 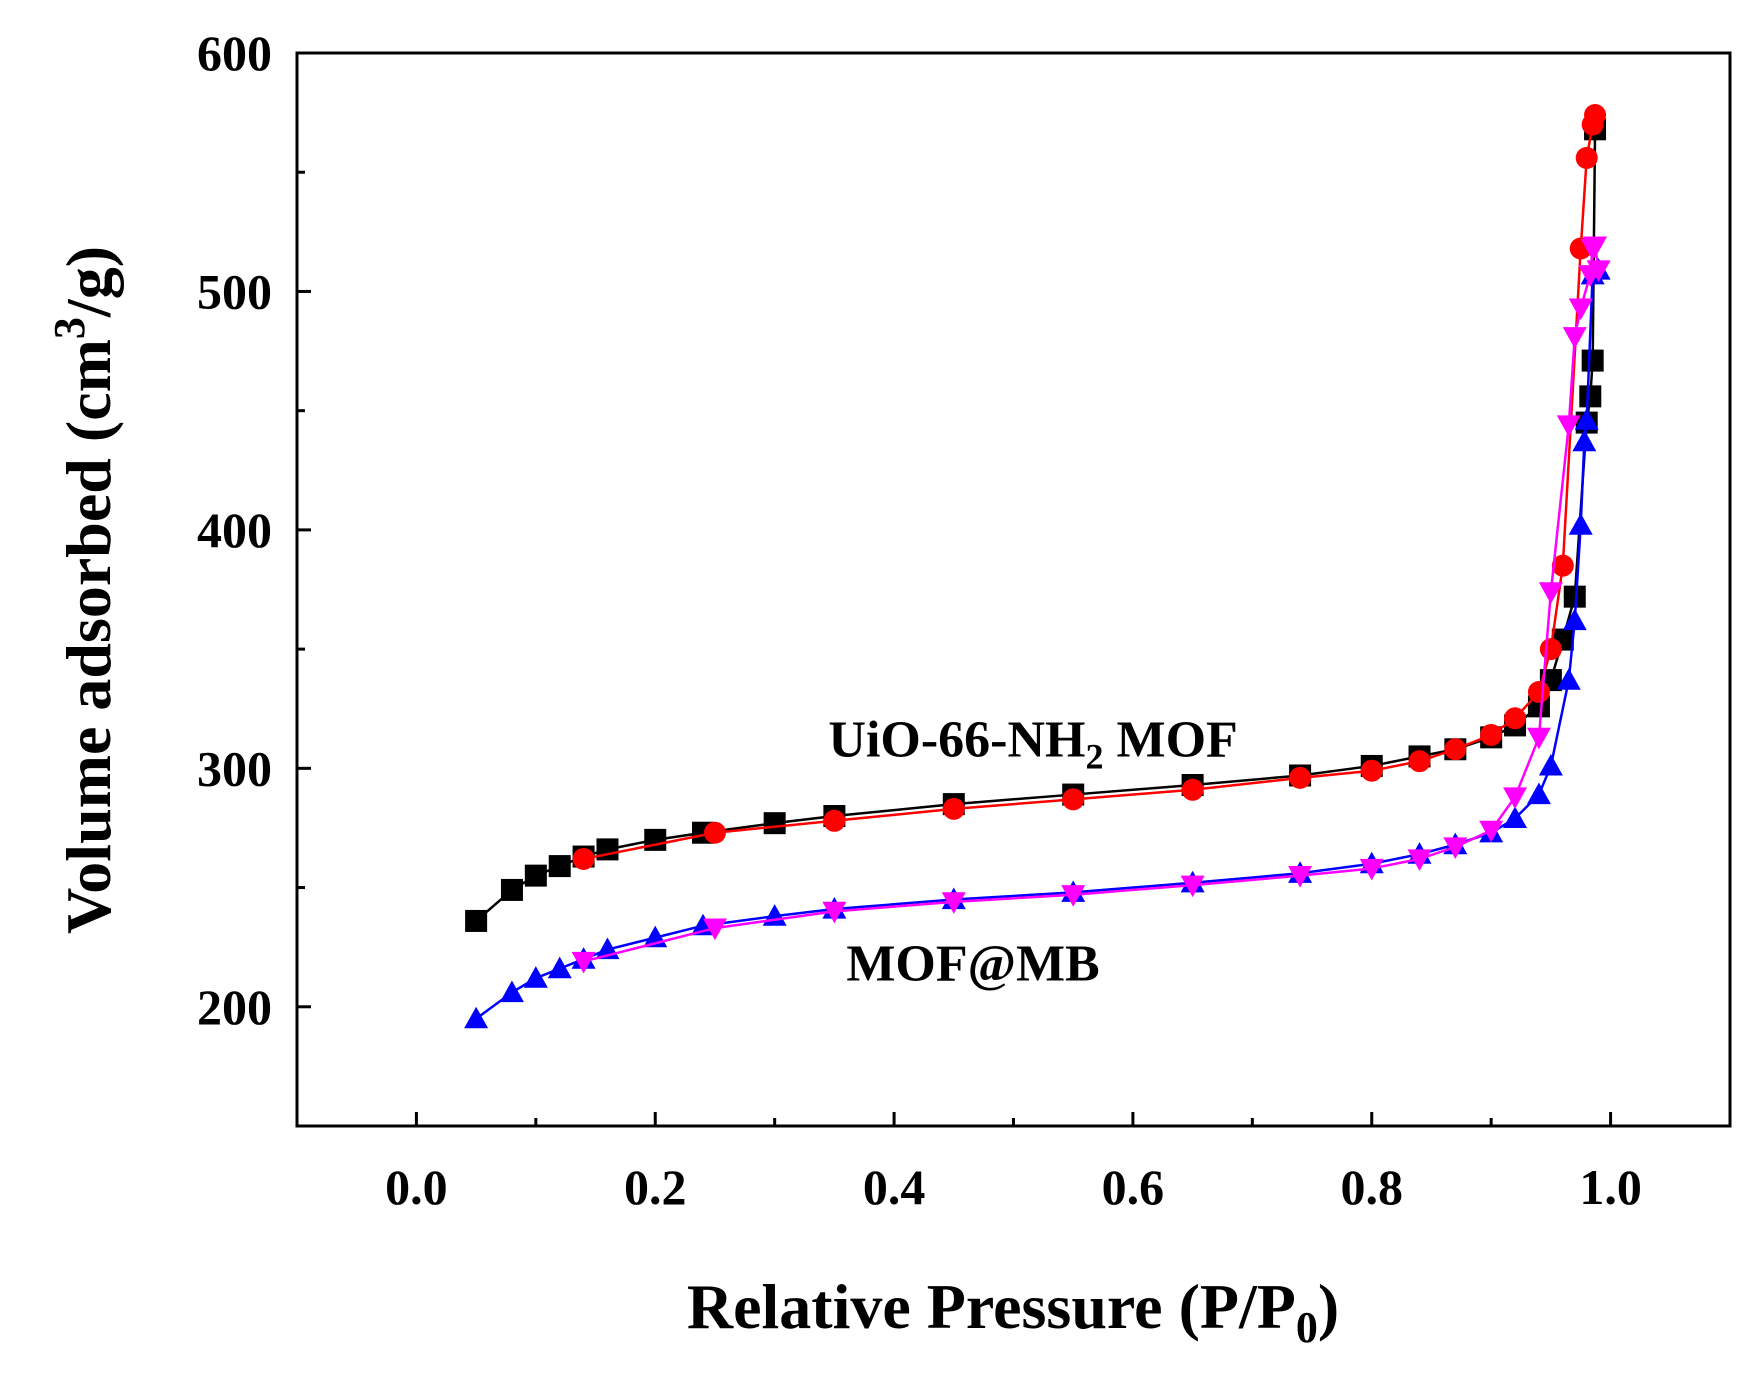 What do you see at coordinates (416, 1187) in the screenshot?
I see `x-tick-label: 0.0` at bounding box center [416, 1187].